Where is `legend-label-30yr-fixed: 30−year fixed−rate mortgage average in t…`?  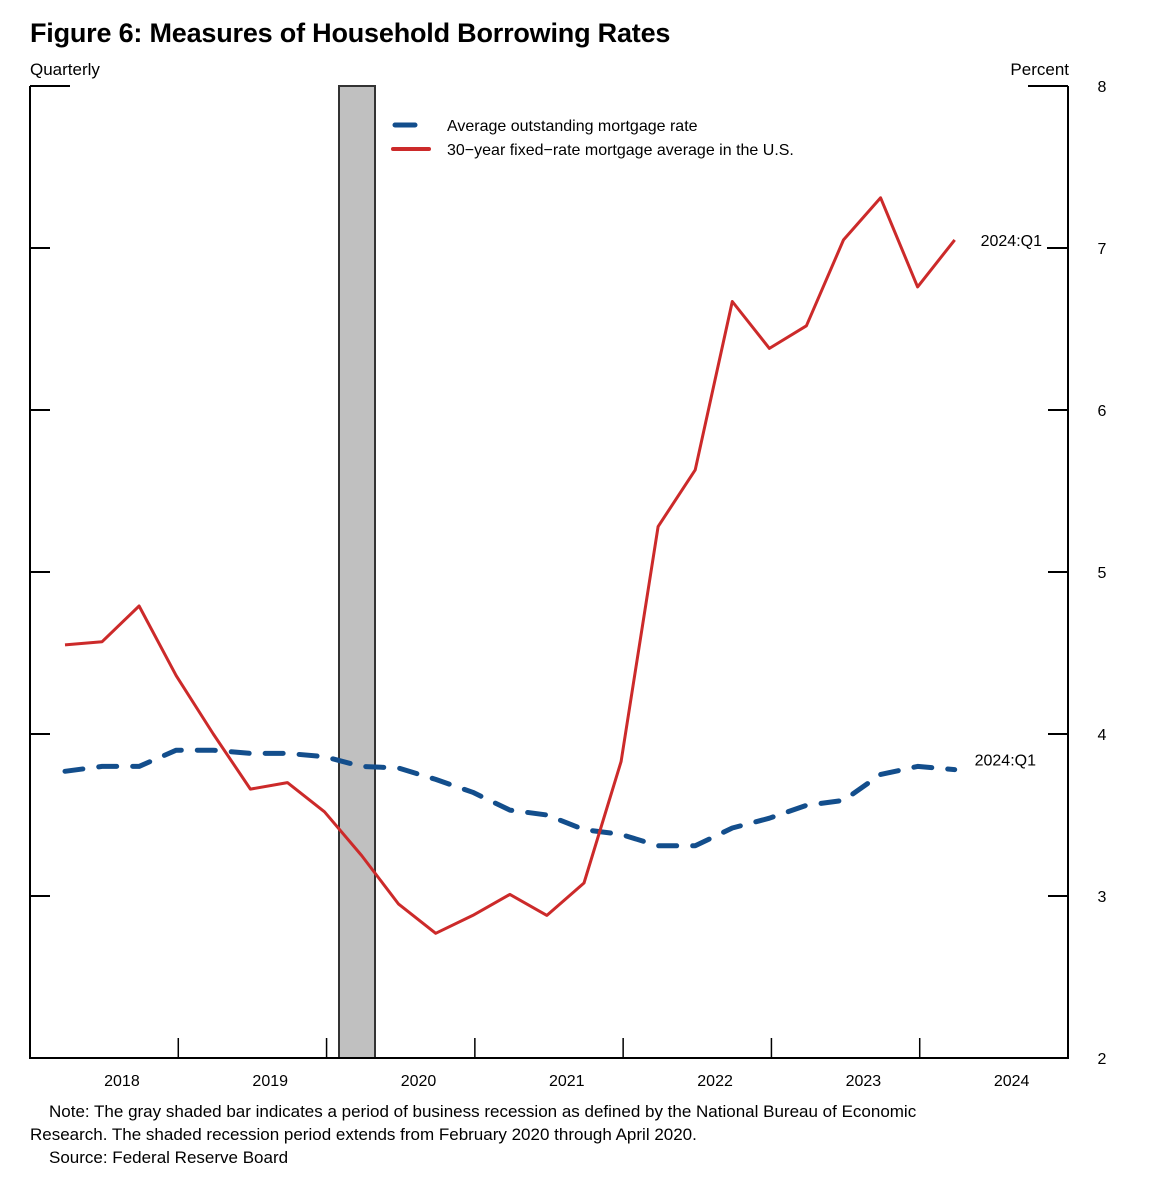
legend-label-30yr-fixed: 30−year fixed−rate mortgage average in t… is located at coordinates (620, 150).